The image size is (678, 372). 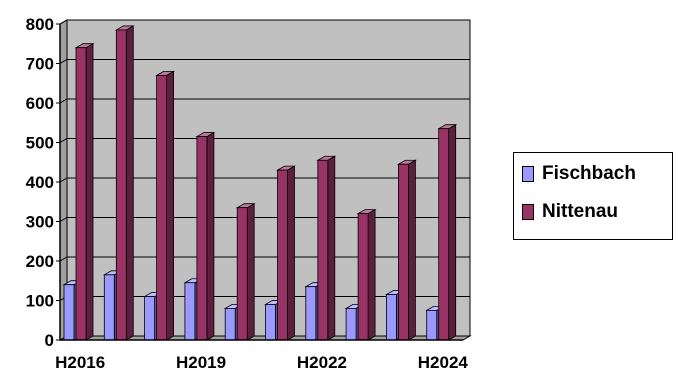 I want to click on x-tick-label: H2019, so click(x=201, y=362).